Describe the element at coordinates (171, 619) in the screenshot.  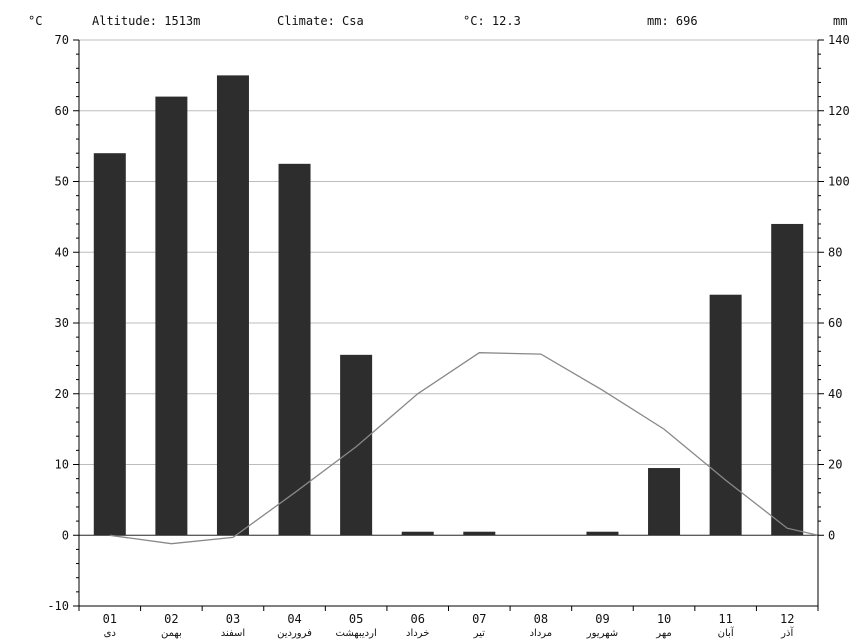
I see `month-number-label: 02` at that location.